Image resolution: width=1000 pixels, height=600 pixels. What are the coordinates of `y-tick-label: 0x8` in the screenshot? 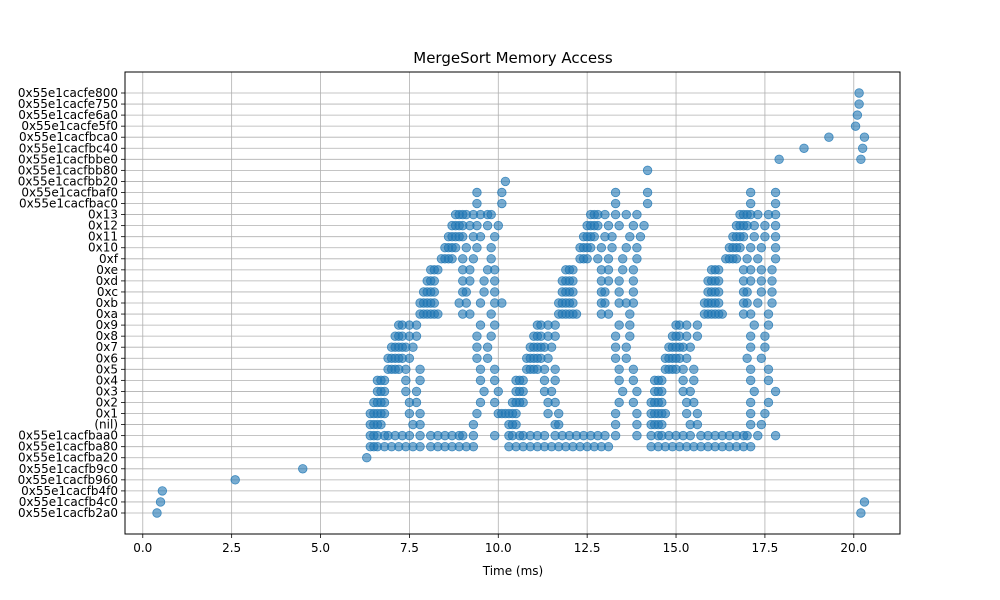 It's located at (107, 336).